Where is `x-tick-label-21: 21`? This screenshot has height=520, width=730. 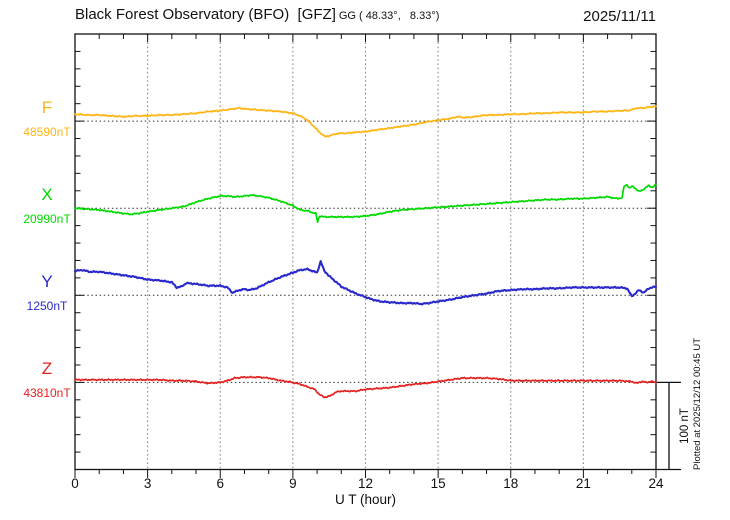 x-tick-label-21: 21 is located at coordinates (583, 483).